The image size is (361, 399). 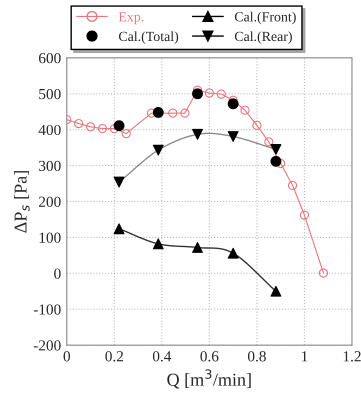 What do you see at coordinates (50, 237) in the screenshot?
I see `y-tick-label: 100` at bounding box center [50, 237].